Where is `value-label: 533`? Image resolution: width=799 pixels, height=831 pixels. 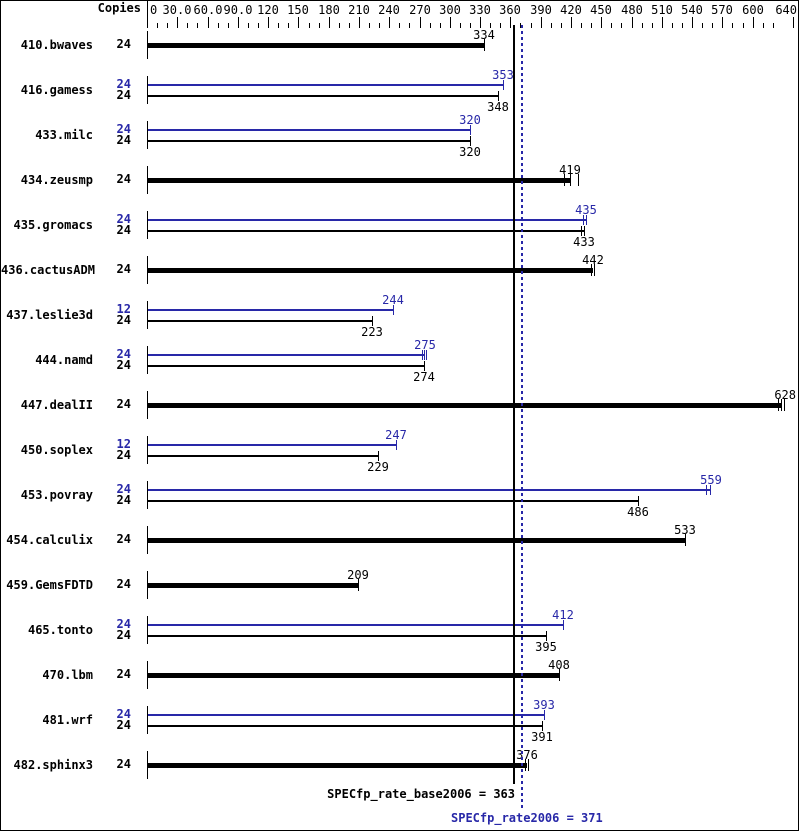 value-label: 533 is located at coordinates (685, 530).